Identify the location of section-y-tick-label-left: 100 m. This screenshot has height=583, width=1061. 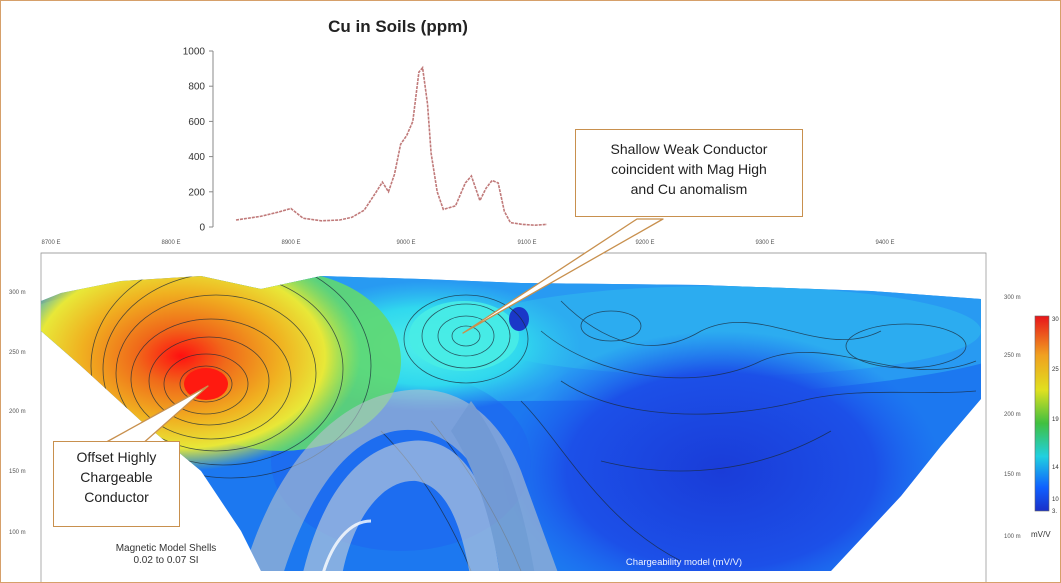
(17, 533).